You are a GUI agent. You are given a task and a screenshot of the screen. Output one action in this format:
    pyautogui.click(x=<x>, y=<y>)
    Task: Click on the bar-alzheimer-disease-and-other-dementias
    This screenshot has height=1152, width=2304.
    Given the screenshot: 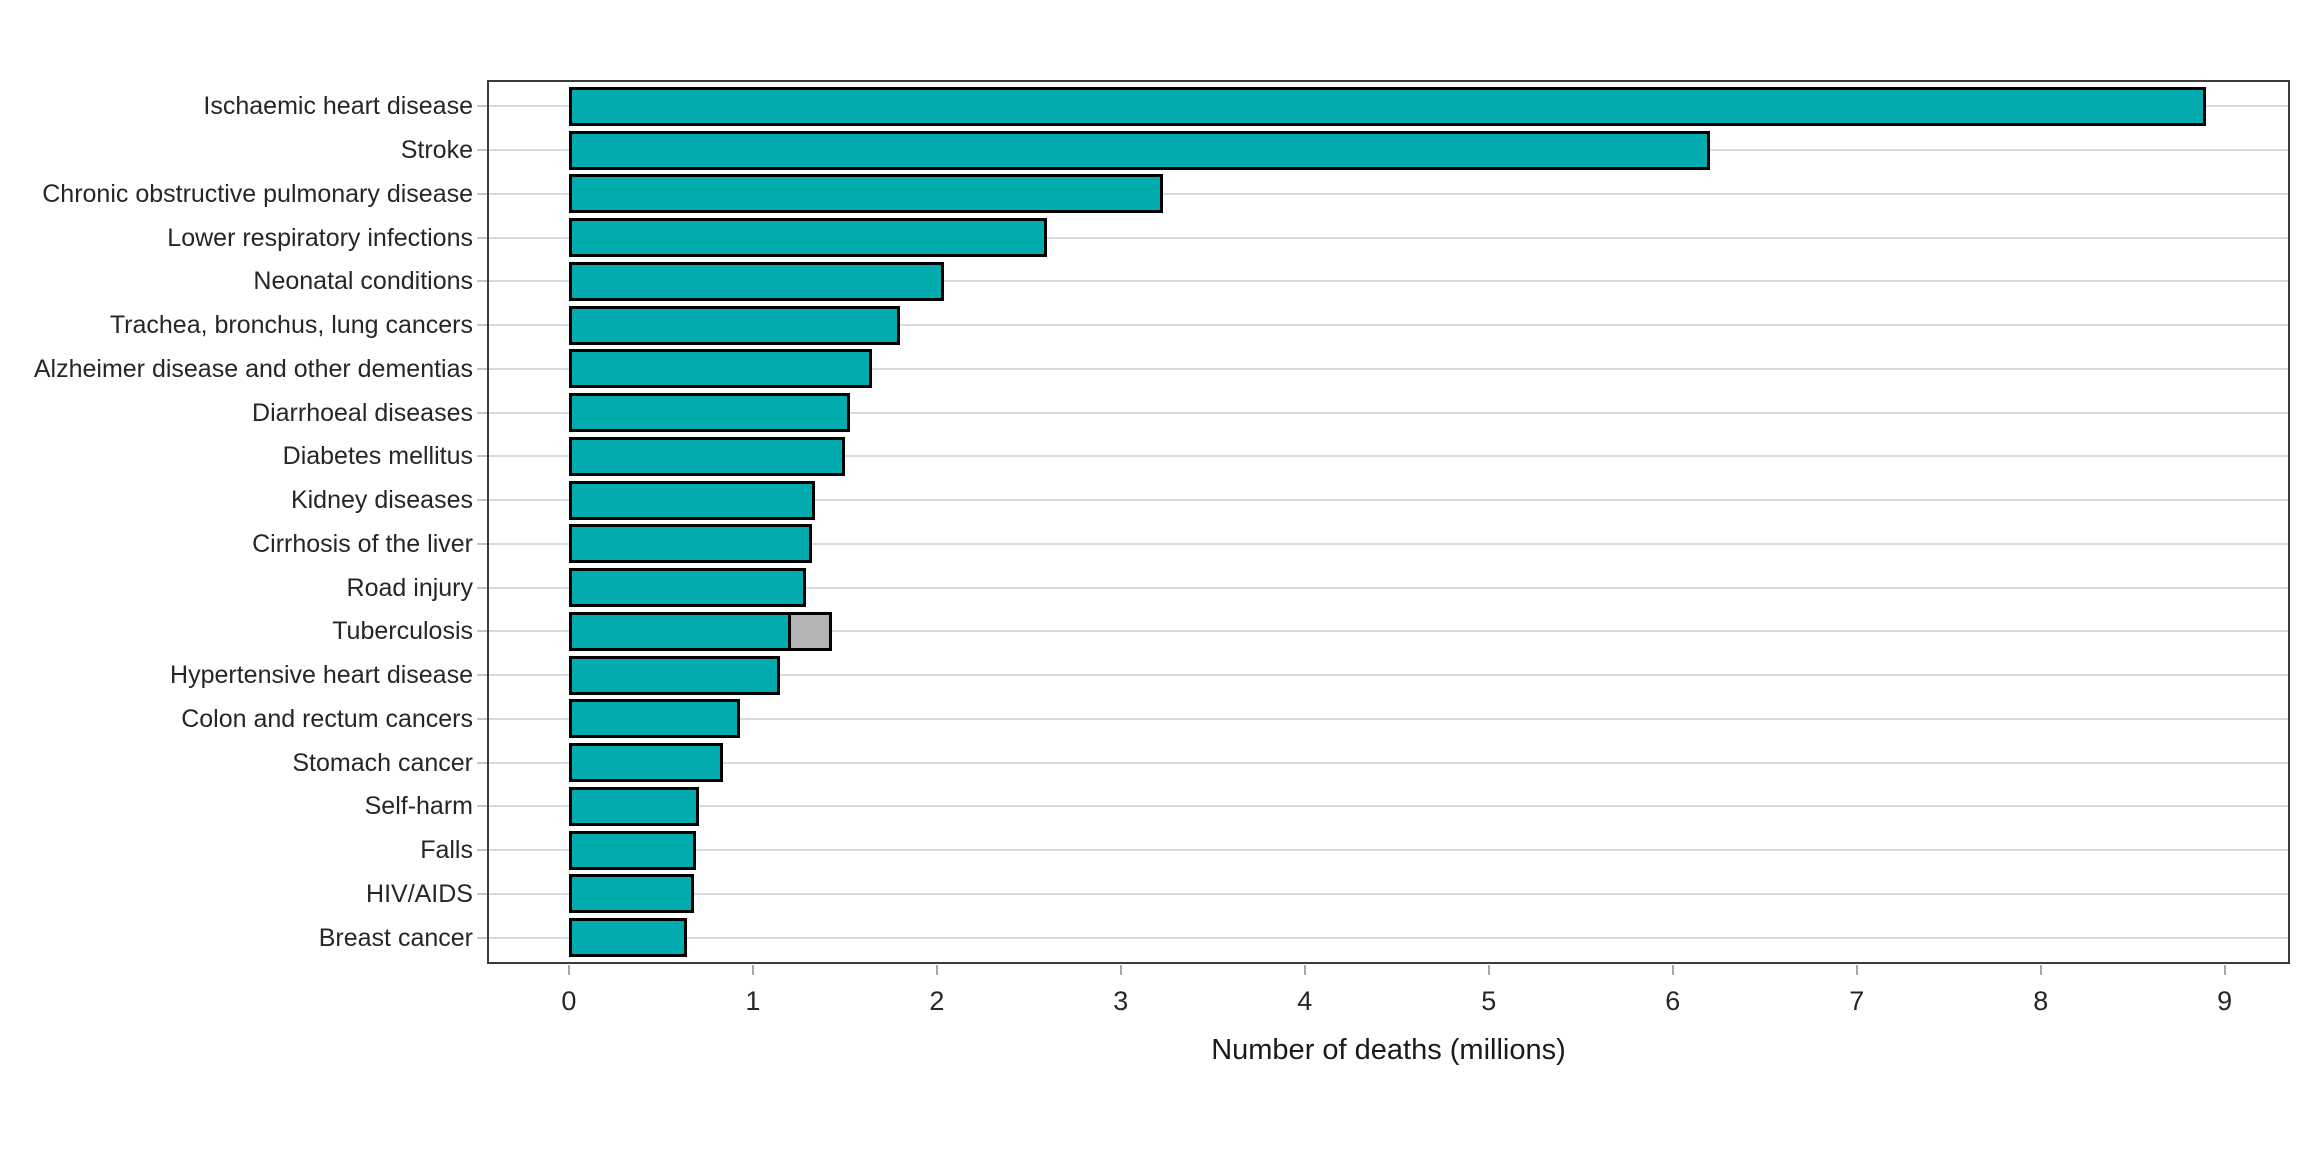 What is the action you would take?
    pyautogui.click(x=720, y=369)
    